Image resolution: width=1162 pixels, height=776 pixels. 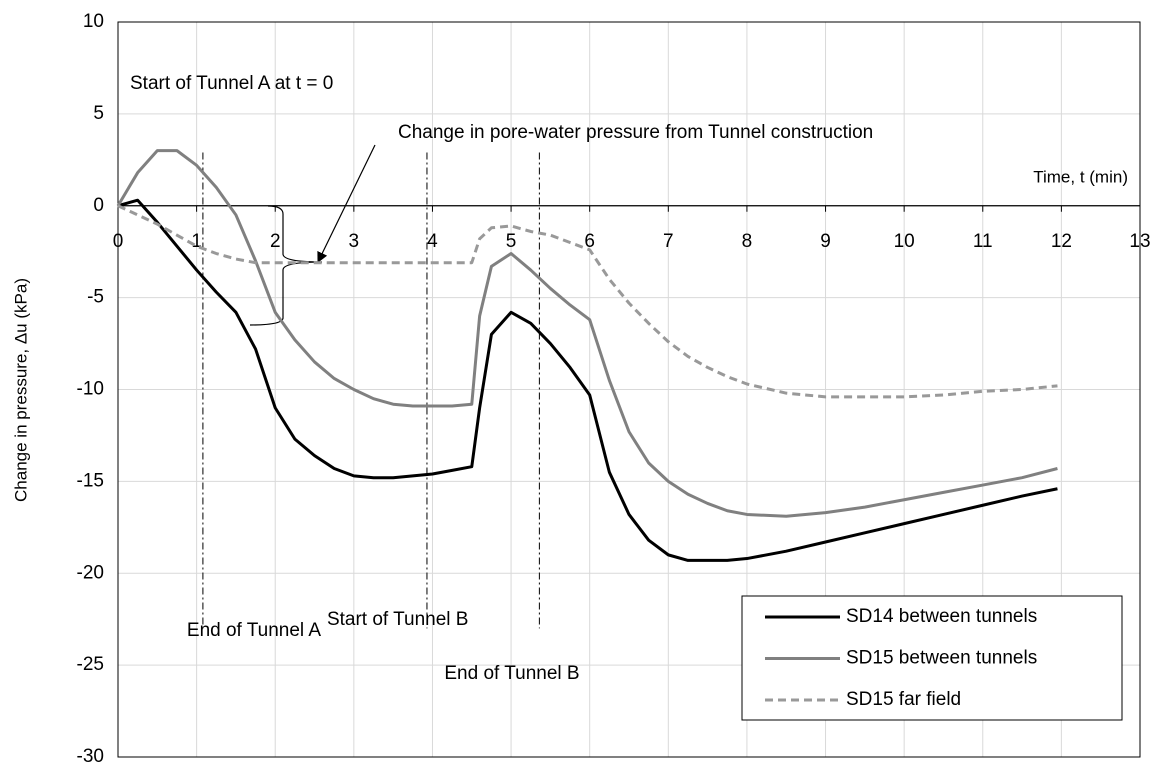 I want to click on x-tick-label: 5, so click(x=511, y=241).